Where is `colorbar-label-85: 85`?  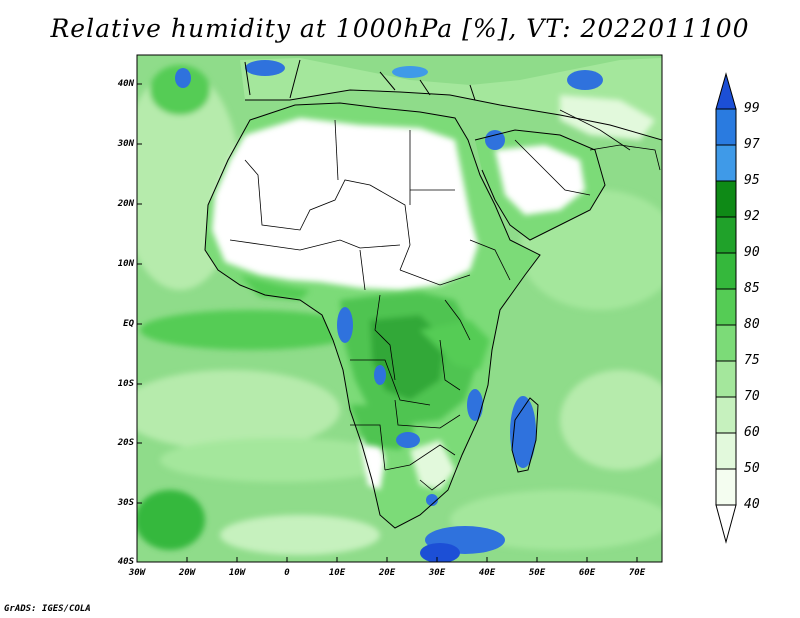
colorbar-label-85: 85 is located at coordinates (752, 288).